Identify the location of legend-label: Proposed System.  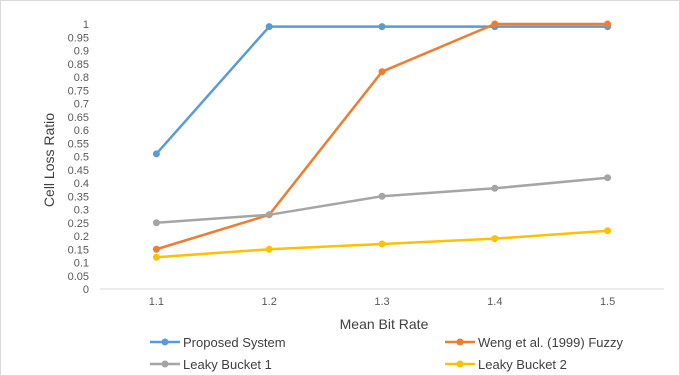
(234, 342).